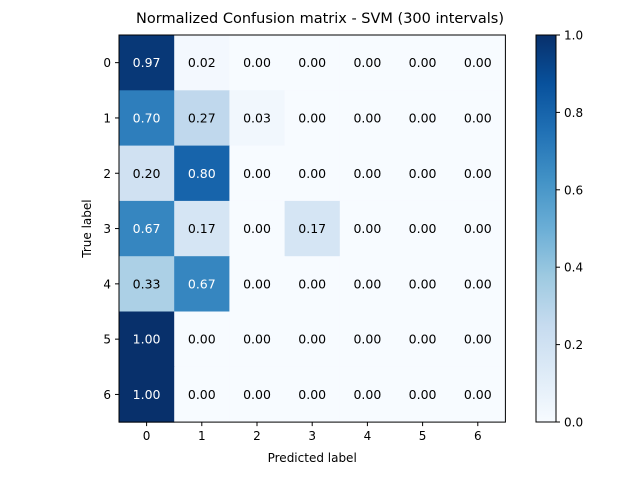 The width and height of the screenshot is (640, 480). What do you see at coordinates (87, 228) in the screenshot?
I see `y-axis-label: True label` at bounding box center [87, 228].